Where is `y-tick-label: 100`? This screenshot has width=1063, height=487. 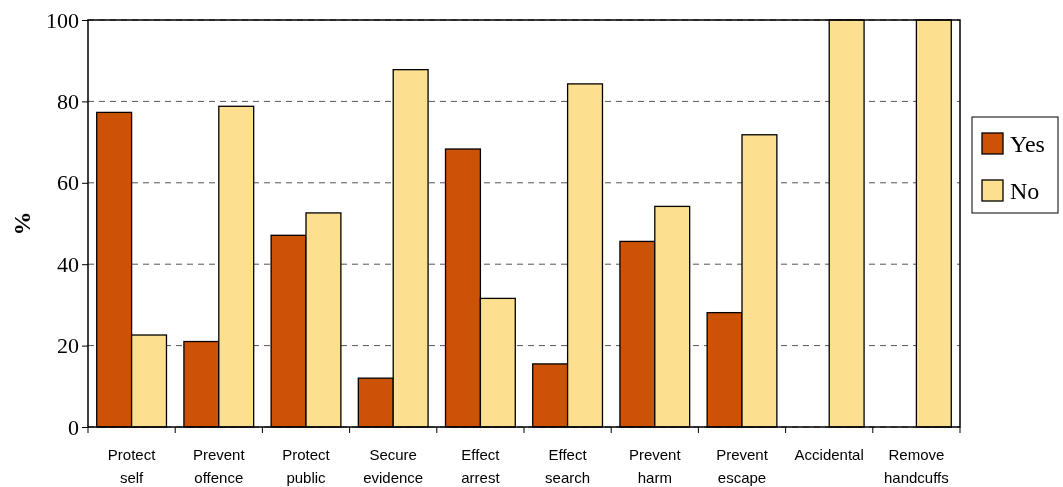 y-tick-label: 100 is located at coordinates (62, 20).